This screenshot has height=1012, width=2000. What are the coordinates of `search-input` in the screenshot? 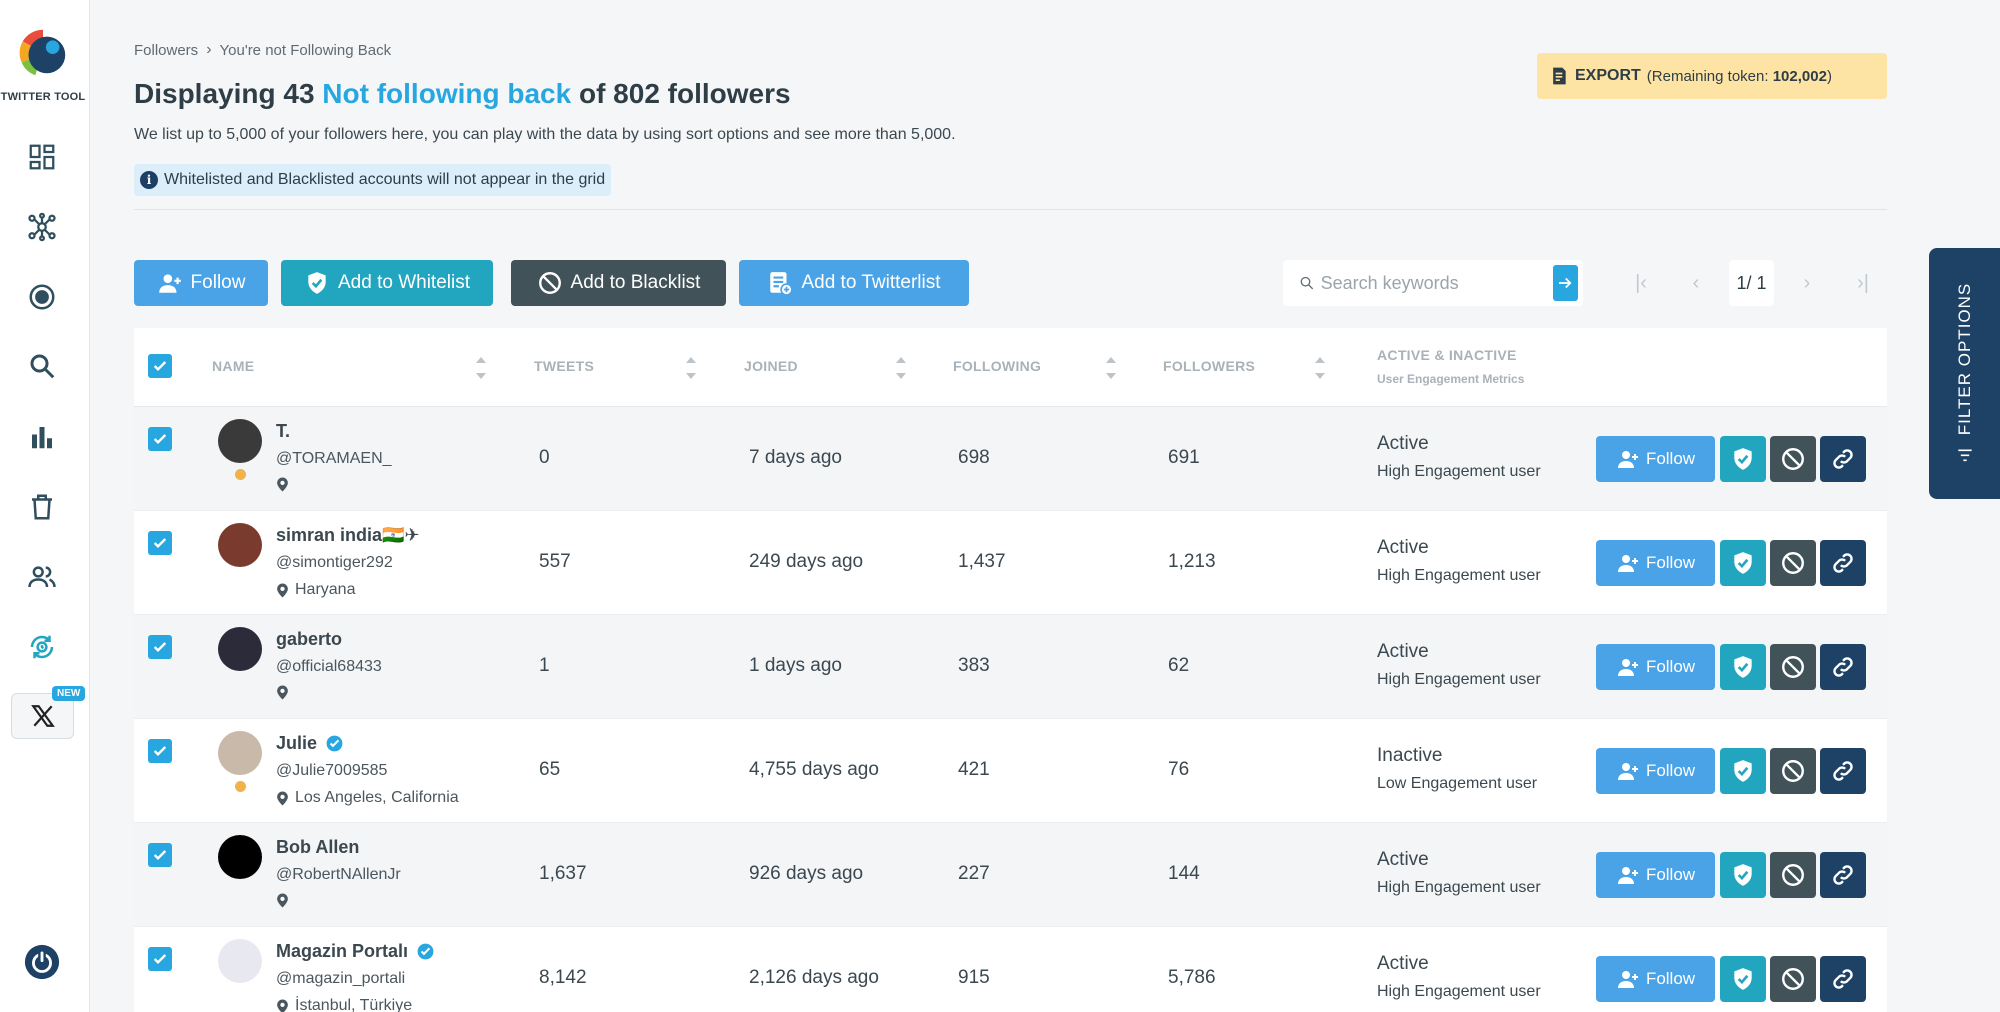 It's located at (1433, 283).